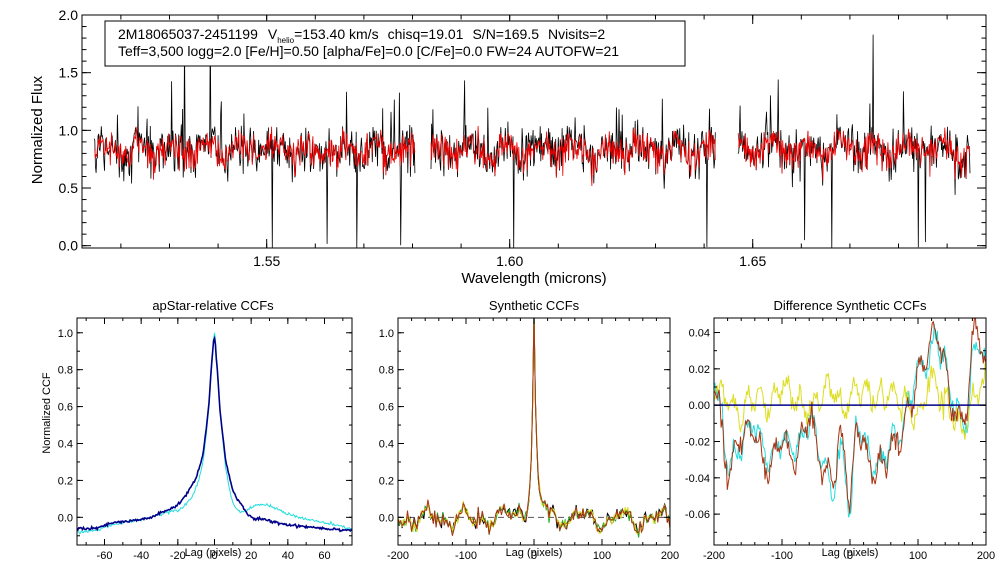 This screenshot has height=581, width=1008. What do you see at coordinates (273, 34) in the screenshot?
I see `info-vhelio-prefix: V` at bounding box center [273, 34].